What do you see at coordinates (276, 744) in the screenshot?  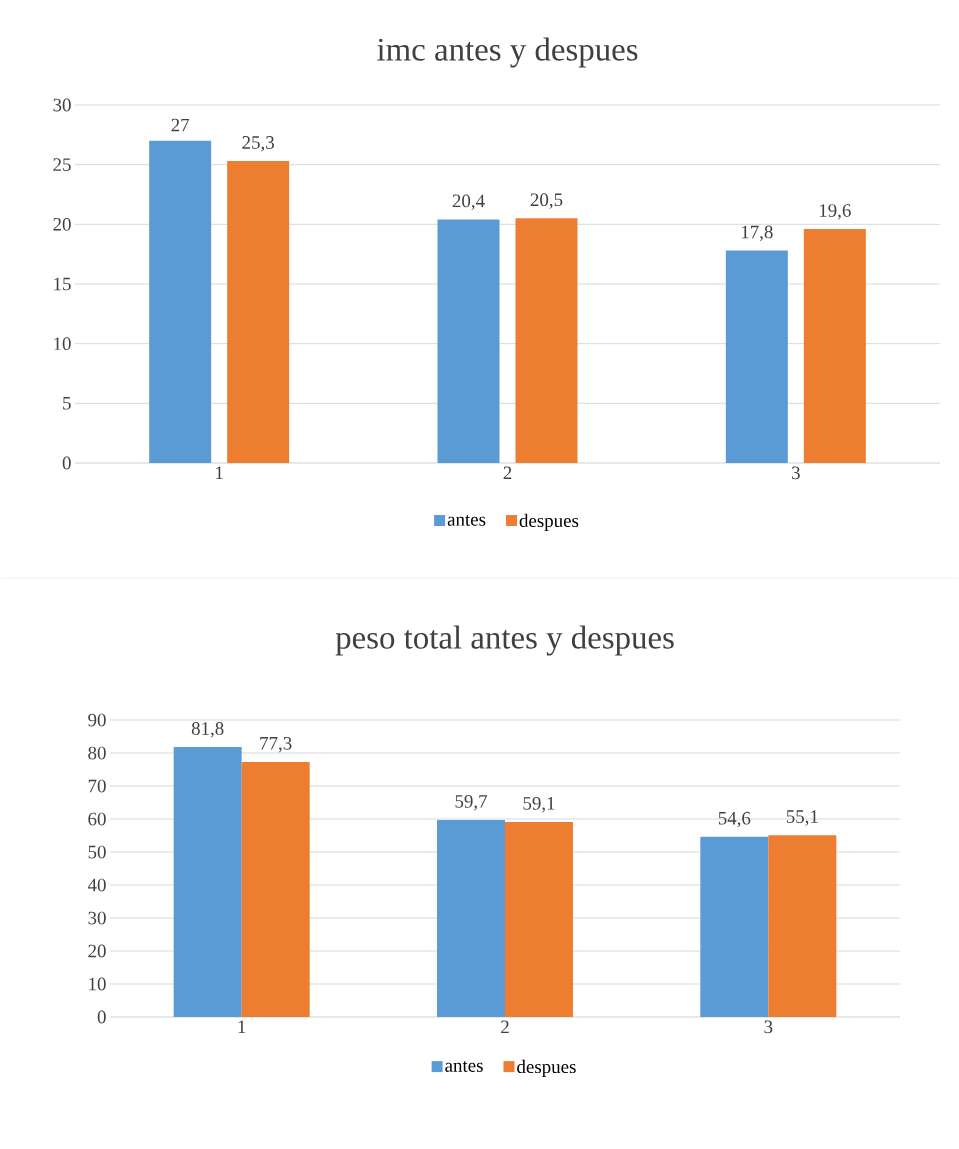 I see `data-label: 77,3` at bounding box center [276, 744].